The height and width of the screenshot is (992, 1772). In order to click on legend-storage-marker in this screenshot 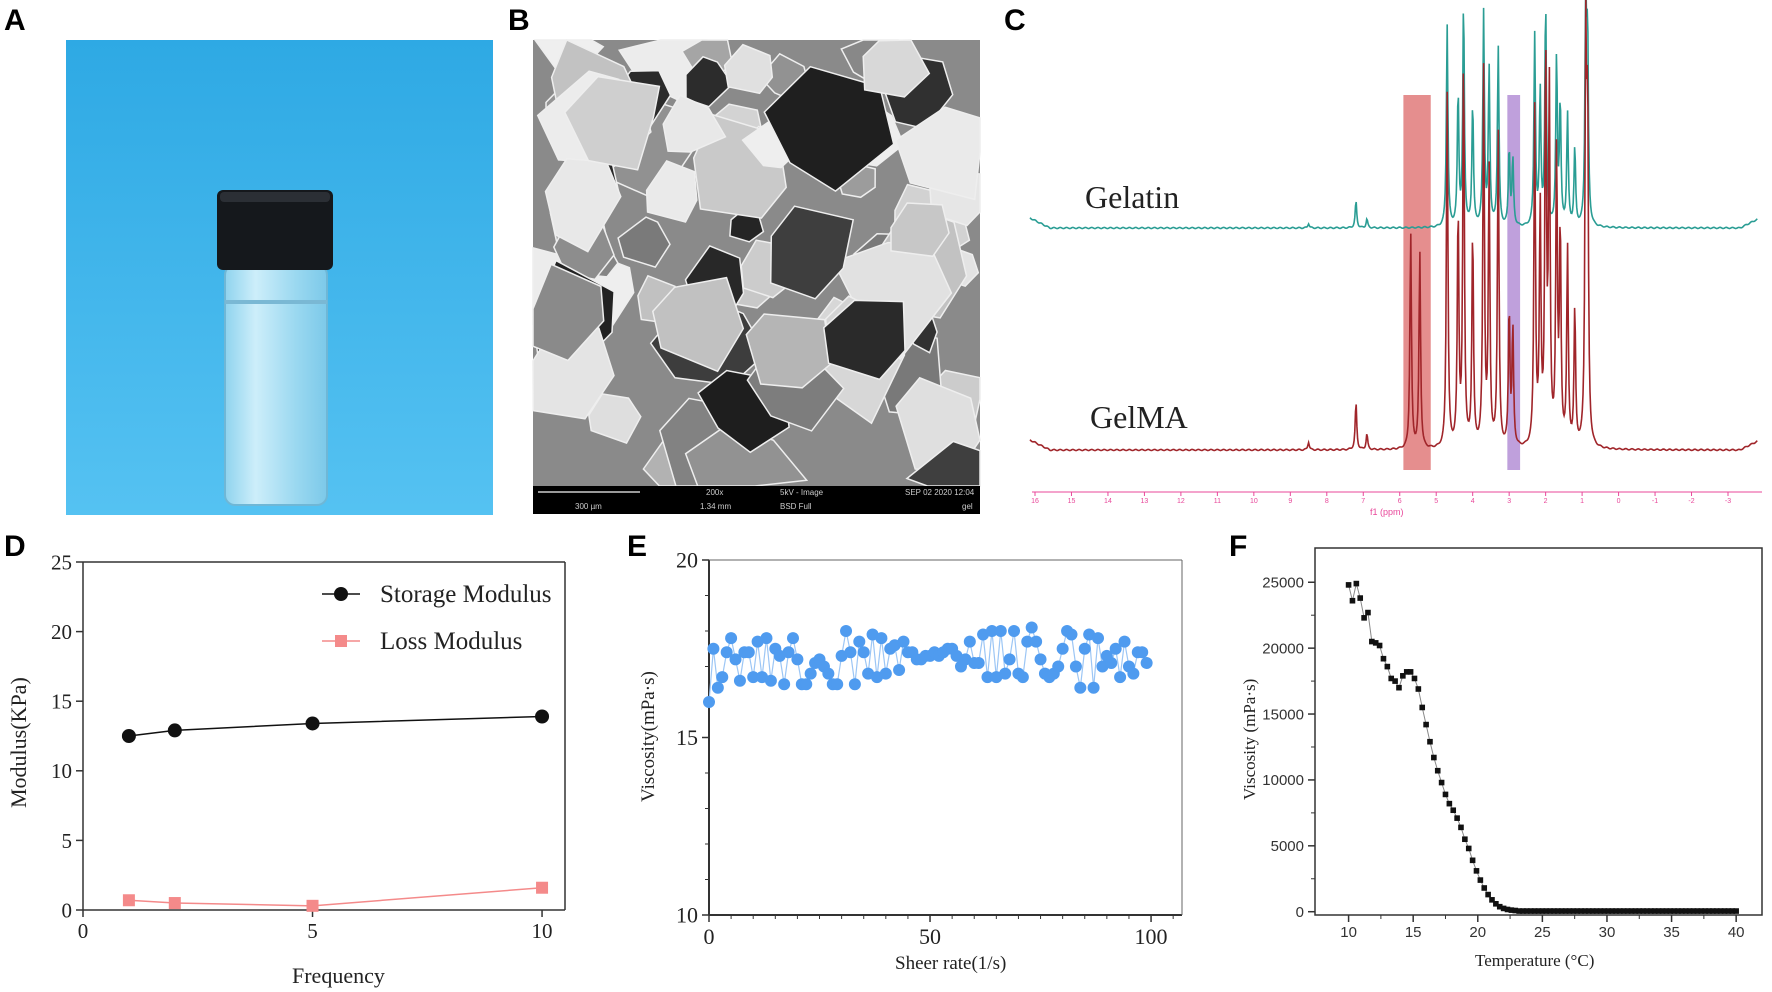, I will do `click(341, 594)`.